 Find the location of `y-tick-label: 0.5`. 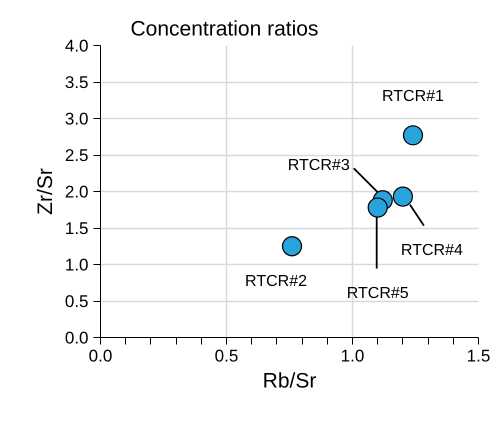

y-tick-label: 0.5 is located at coordinates (76, 301).